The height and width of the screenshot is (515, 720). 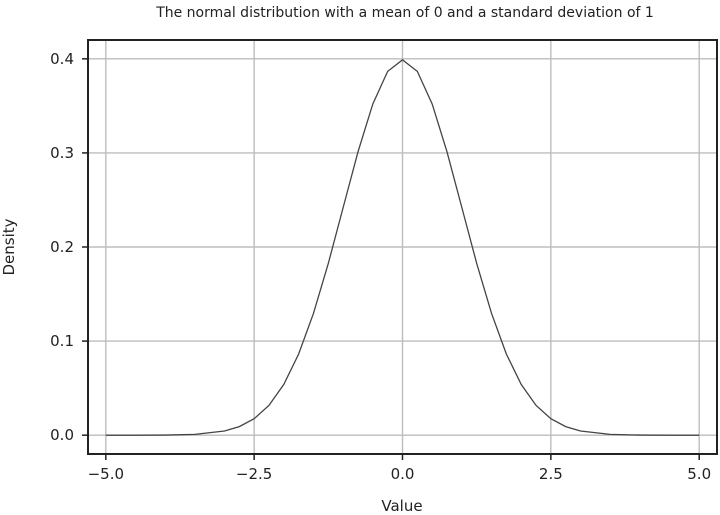 I want to click on x-tick-label: 2.5, so click(x=551, y=474).